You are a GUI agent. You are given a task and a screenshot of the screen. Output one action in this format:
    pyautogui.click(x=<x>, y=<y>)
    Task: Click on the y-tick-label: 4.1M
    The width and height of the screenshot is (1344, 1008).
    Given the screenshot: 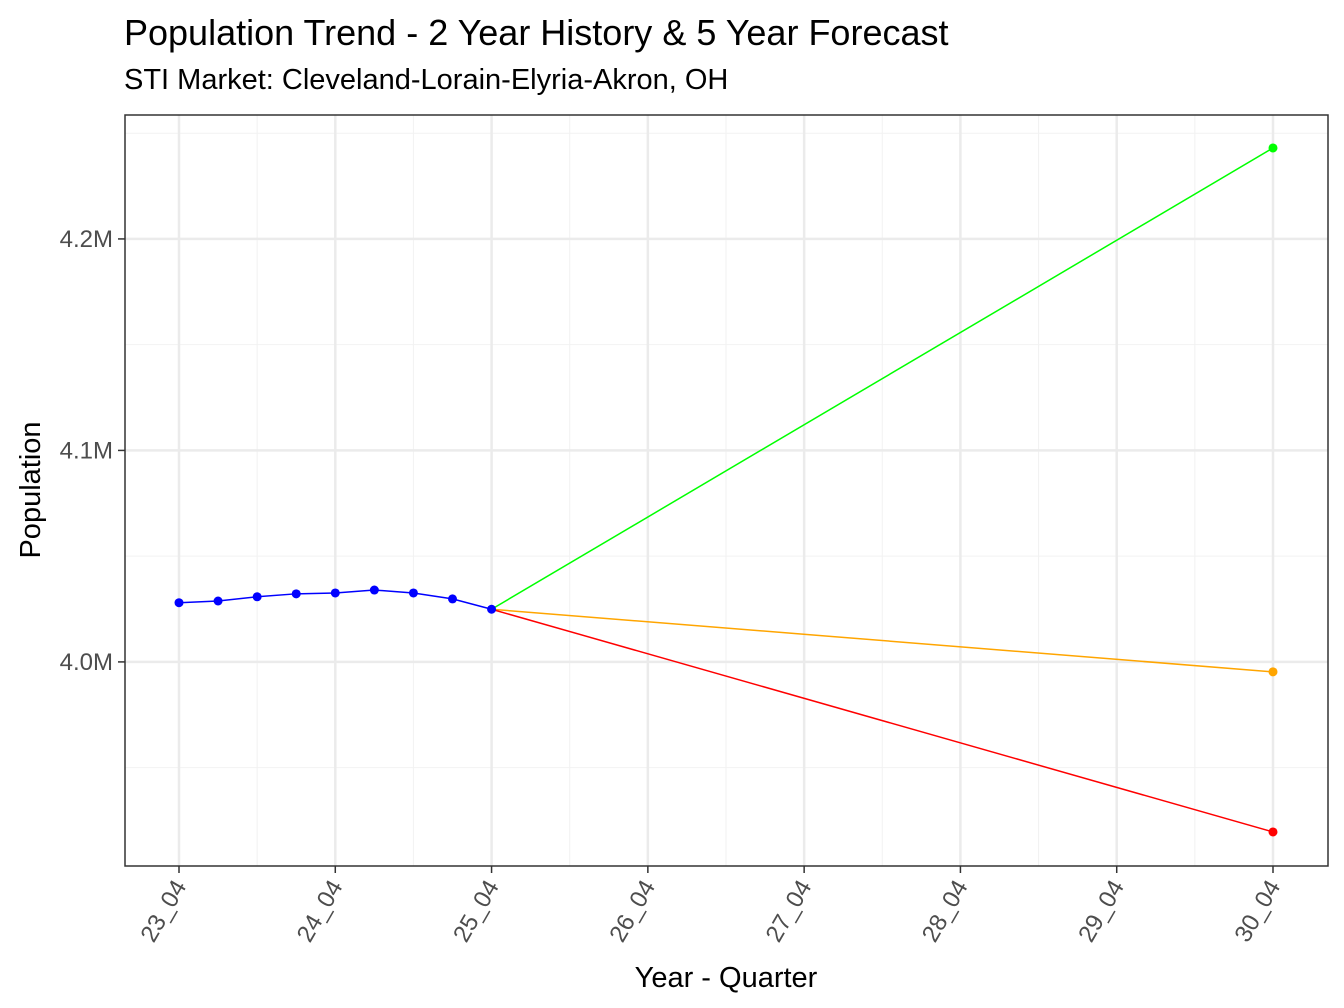 What is the action you would take?
    pyautogui.click(x=86, y=450)
    